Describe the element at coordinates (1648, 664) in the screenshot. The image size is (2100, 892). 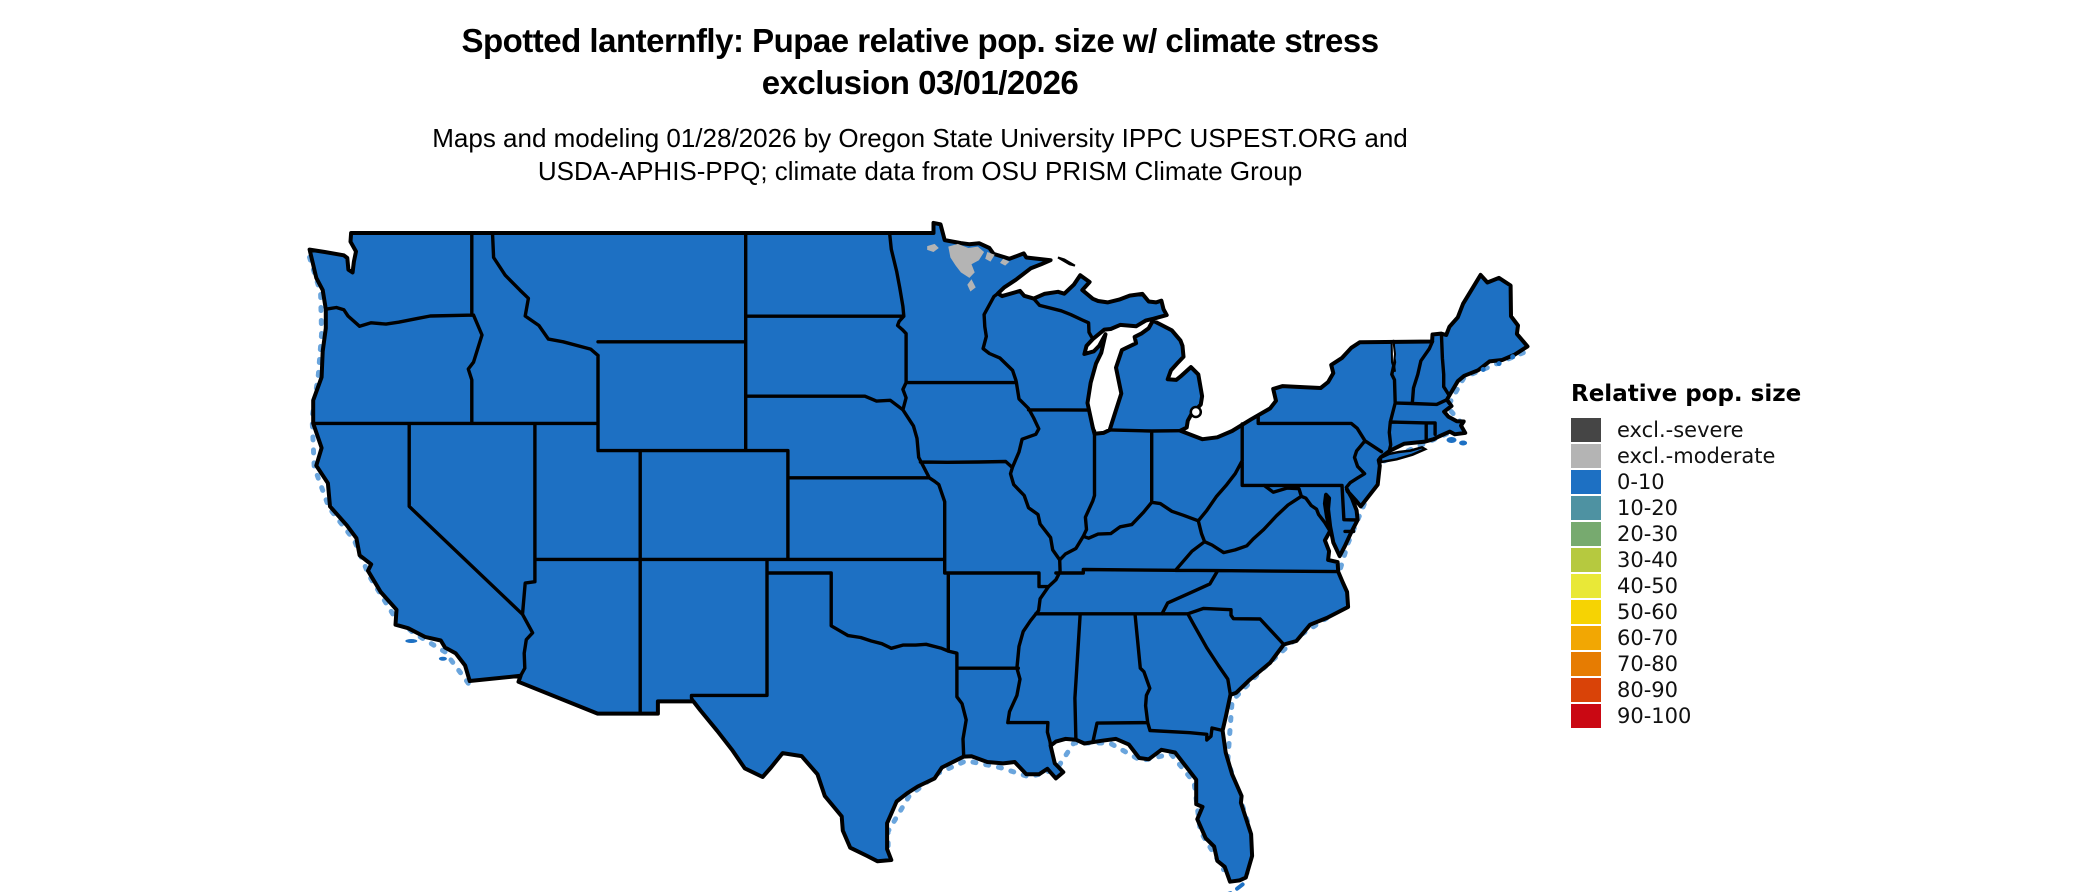
I see `legend-item-label: 70-80` at that location.